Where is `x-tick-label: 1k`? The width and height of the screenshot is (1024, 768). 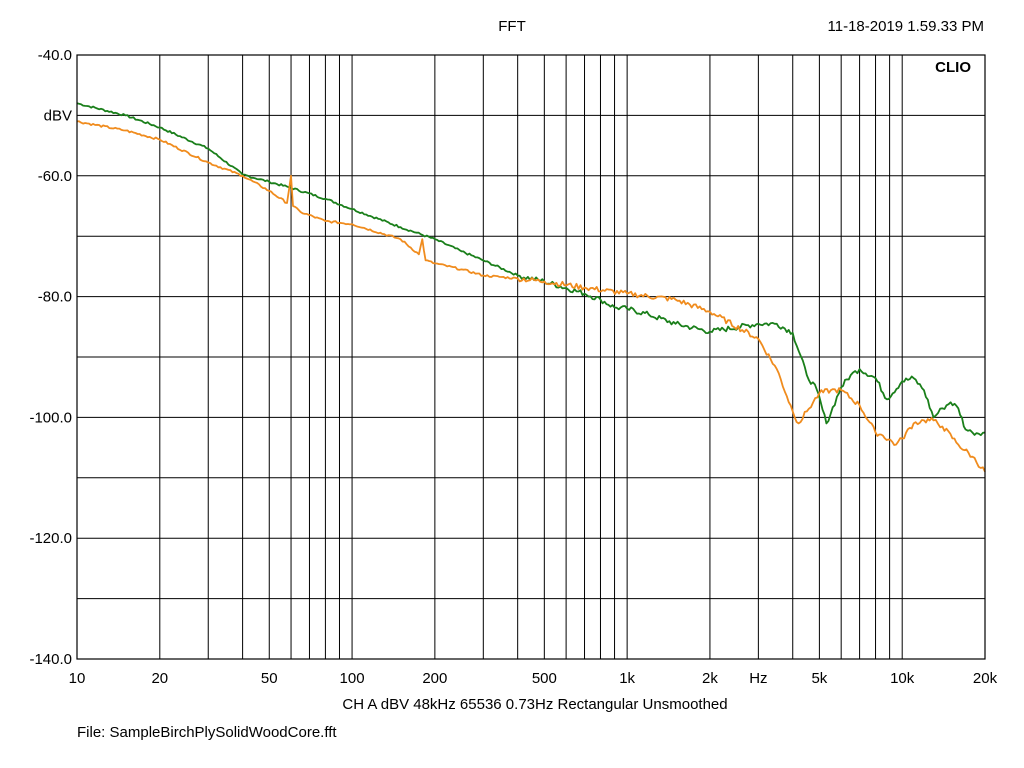 x-tick-label: 1k is located at coordinates (627, 678).